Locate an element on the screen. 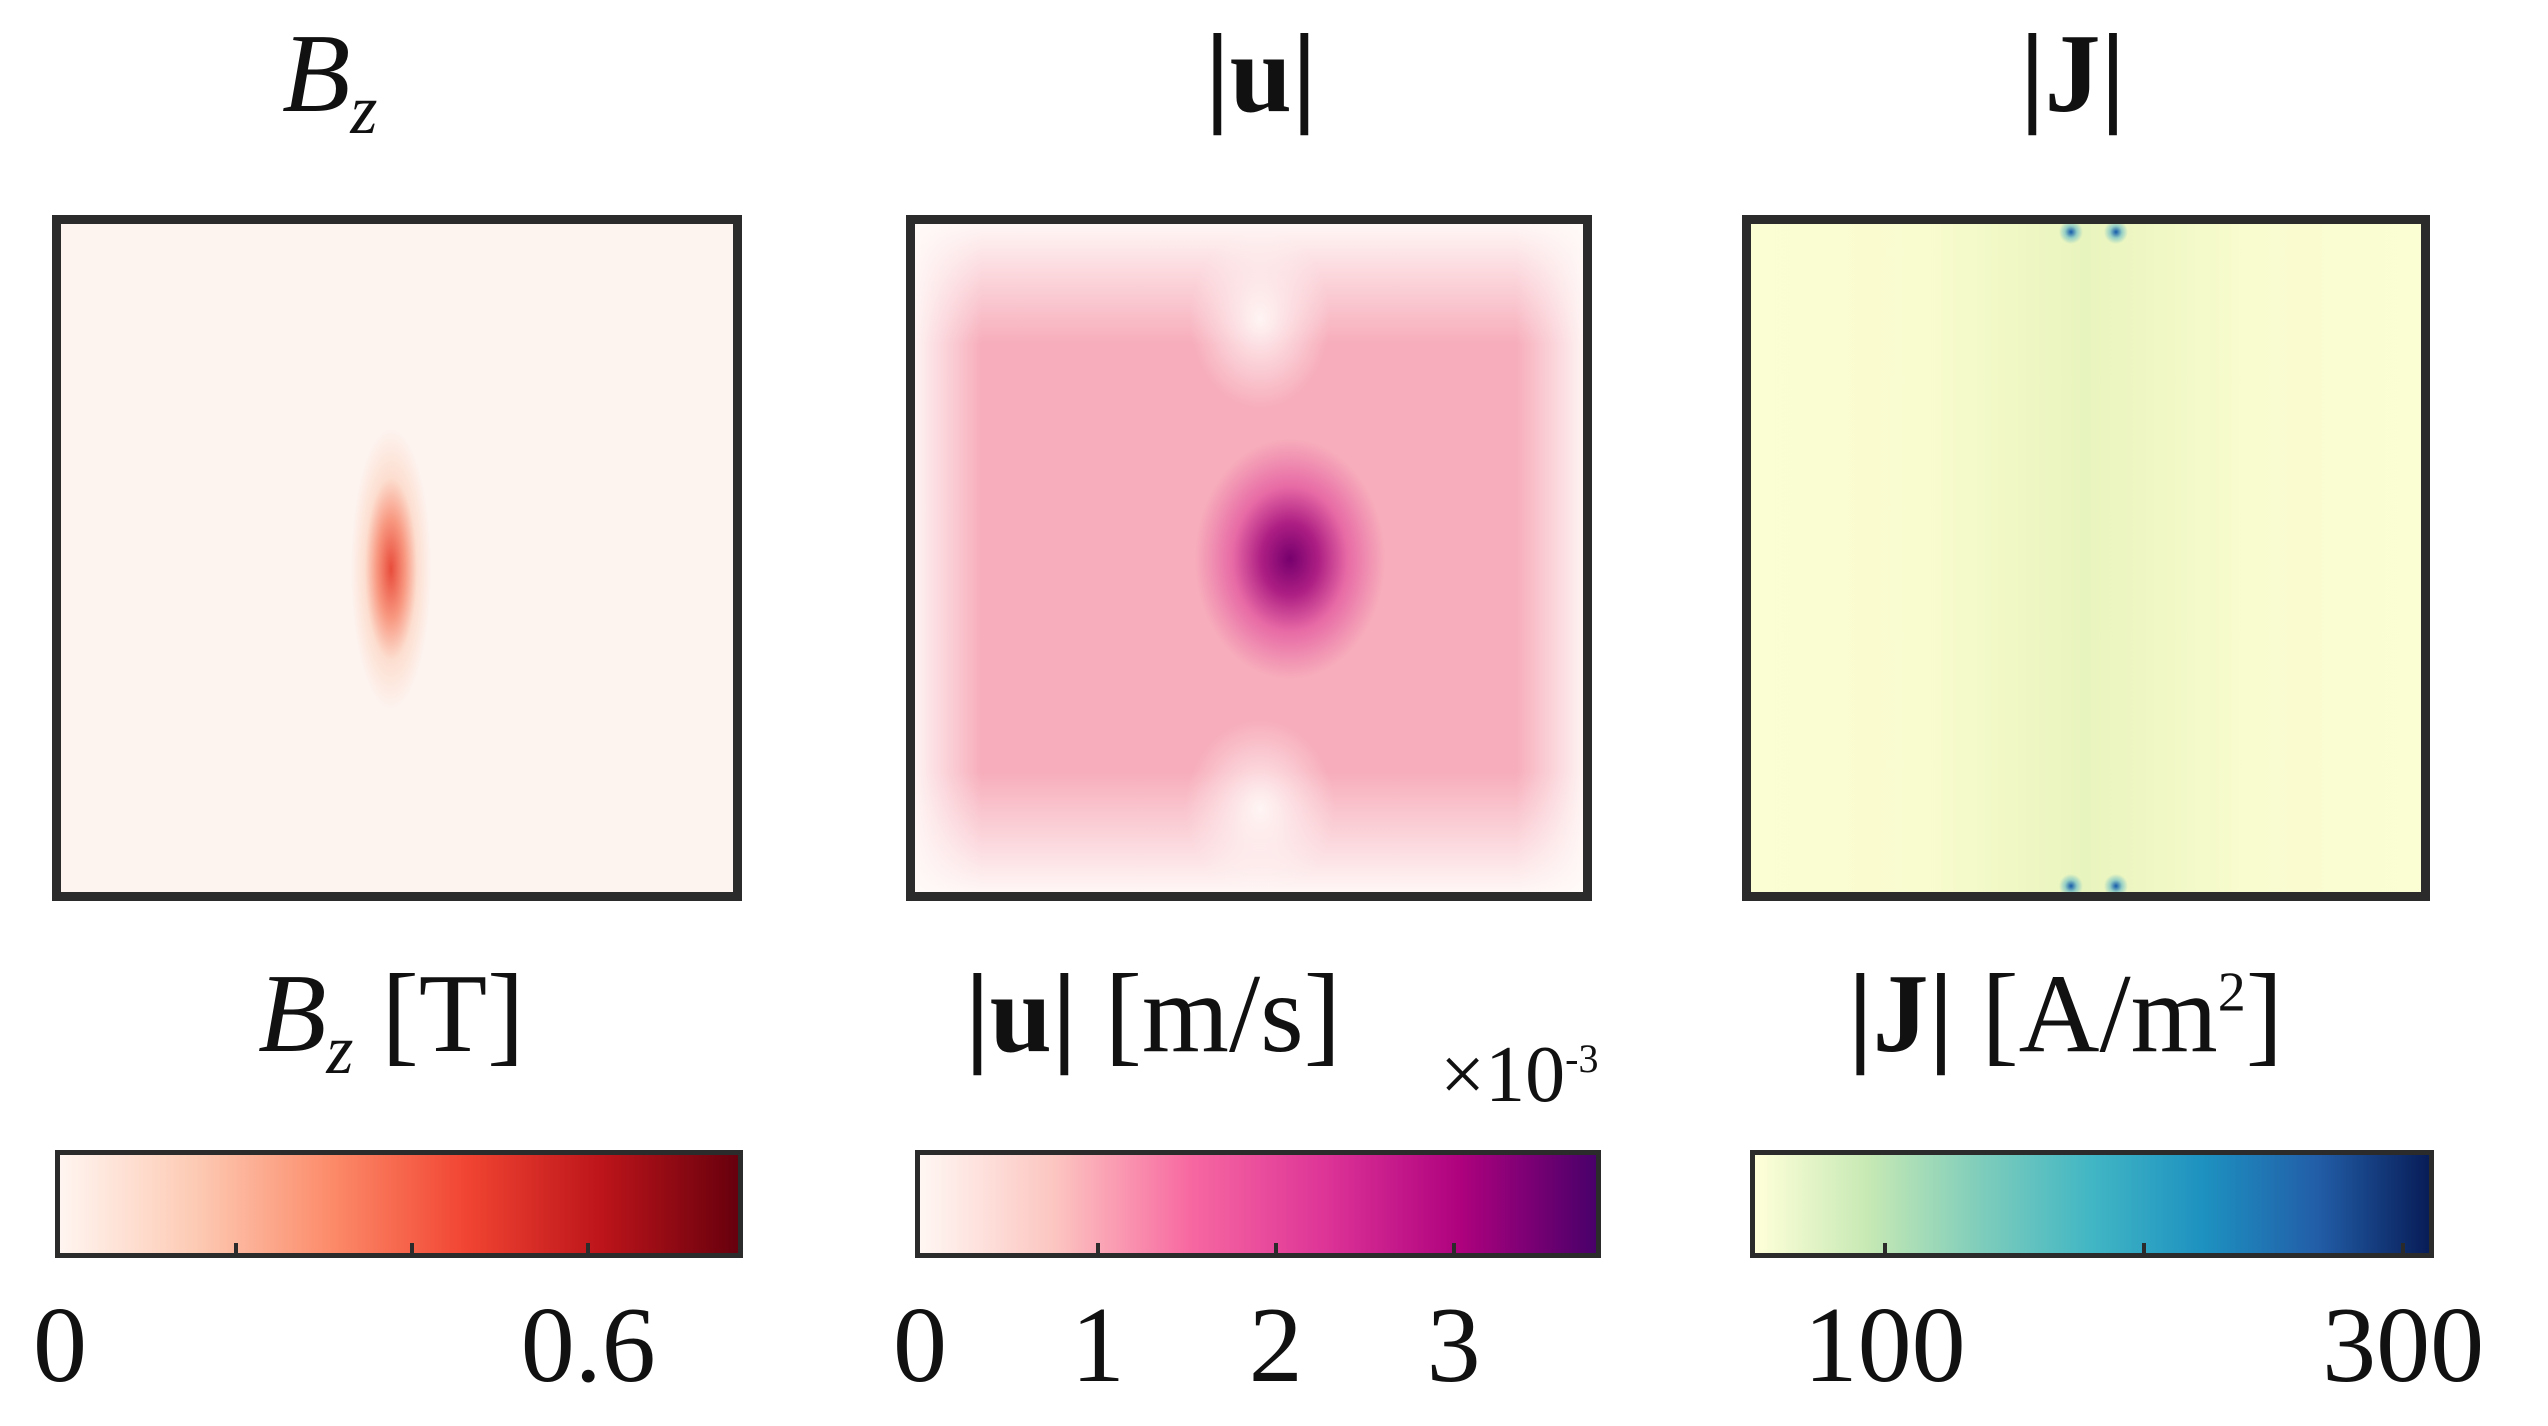  j-field-map is located at coordinates (2086, 558).